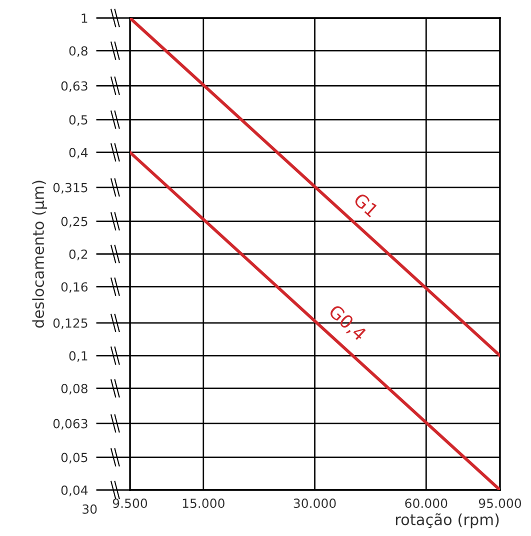  What do you see at coordinates (70, 324) in the screenshot?
I see `y-tick-label: 0,125` at bounding box center [70, 324].